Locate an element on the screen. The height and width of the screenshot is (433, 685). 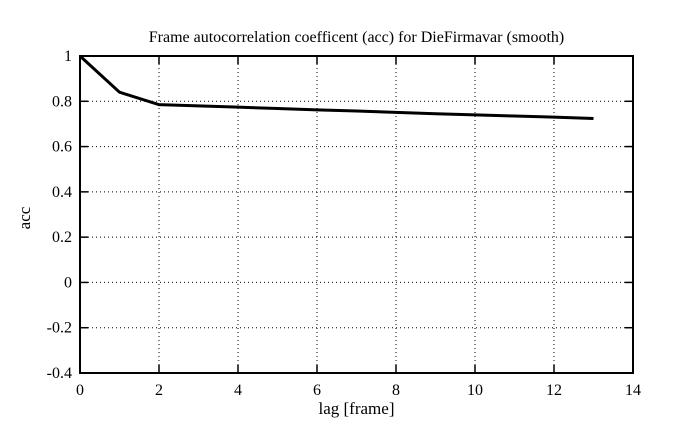
series-line-acc is located at coordinates (336, 87).